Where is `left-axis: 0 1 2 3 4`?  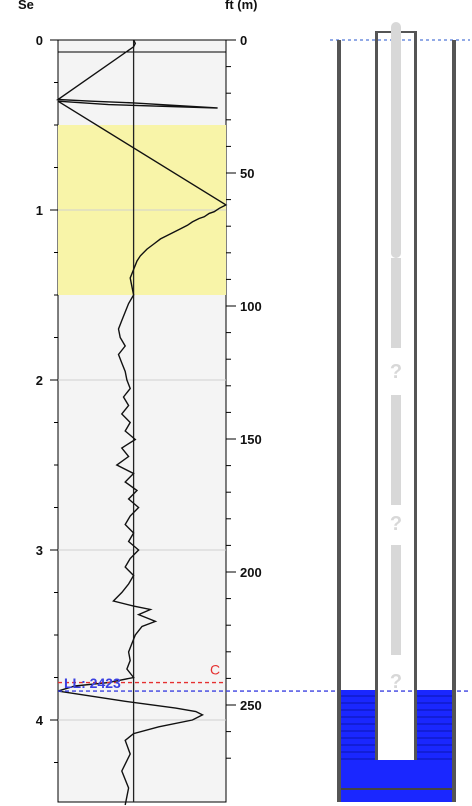 left-axis: 0 1 2 3 4 is located at coordinates (47, 398).